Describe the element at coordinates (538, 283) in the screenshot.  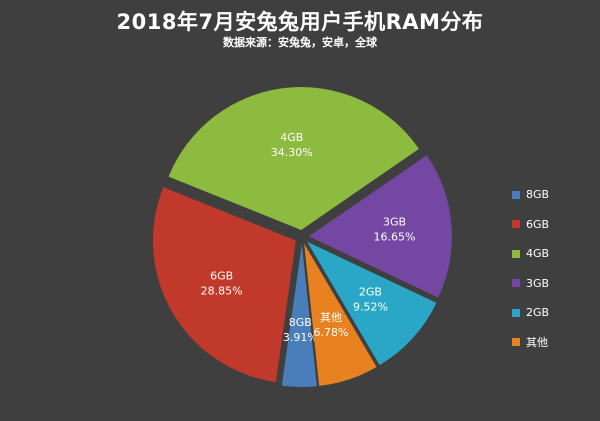
I see `legend-label-3GB: 3GB` at that location.